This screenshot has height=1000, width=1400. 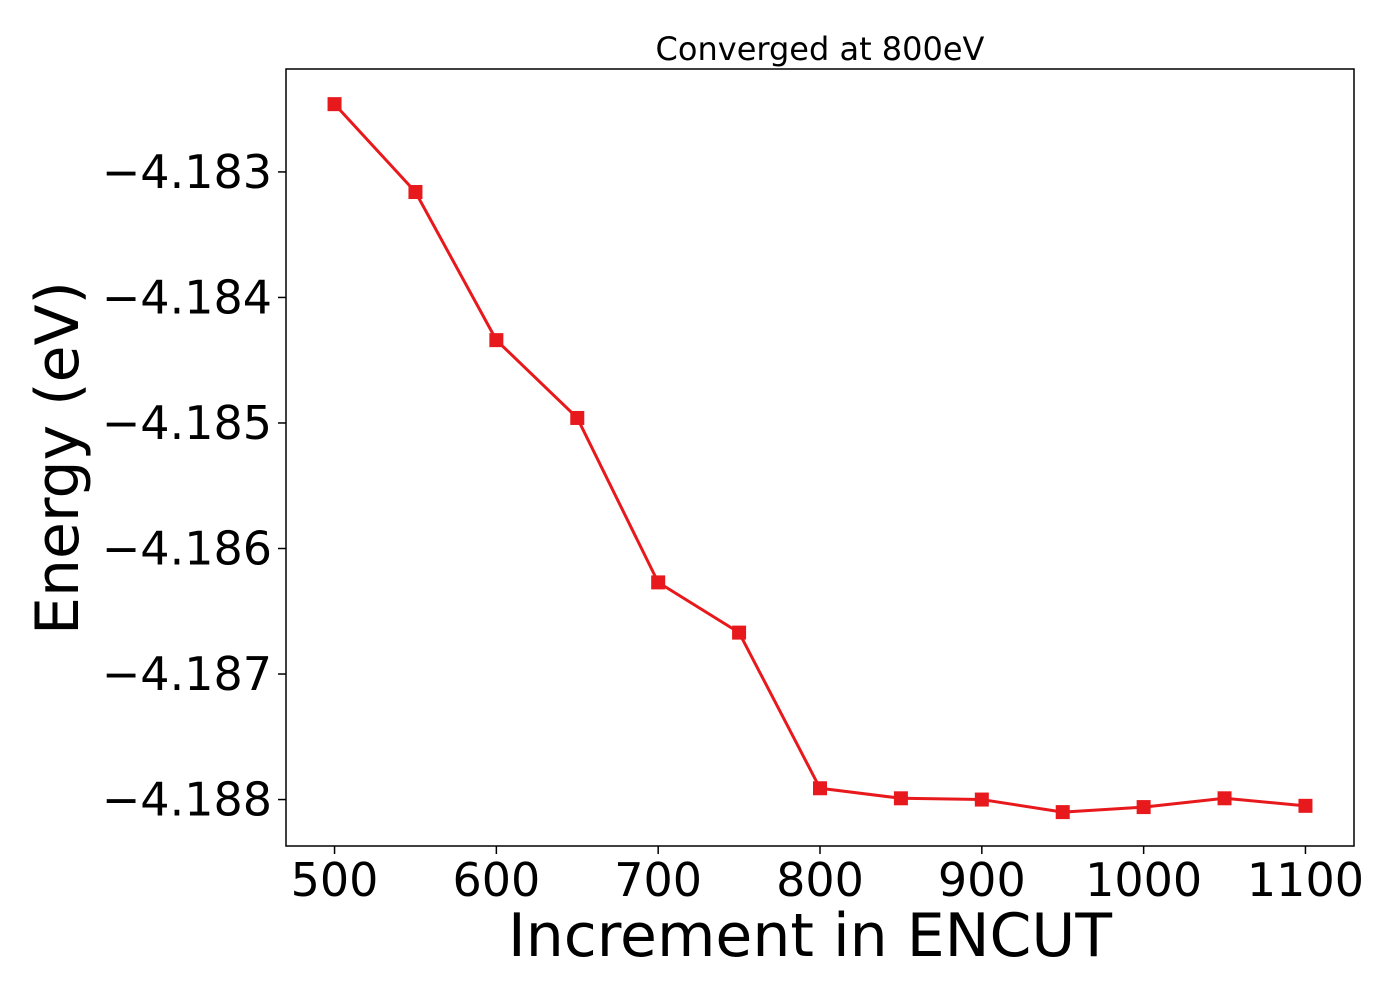 I want to click on y-tick-label: −4.186, so click(x=187, y=549).